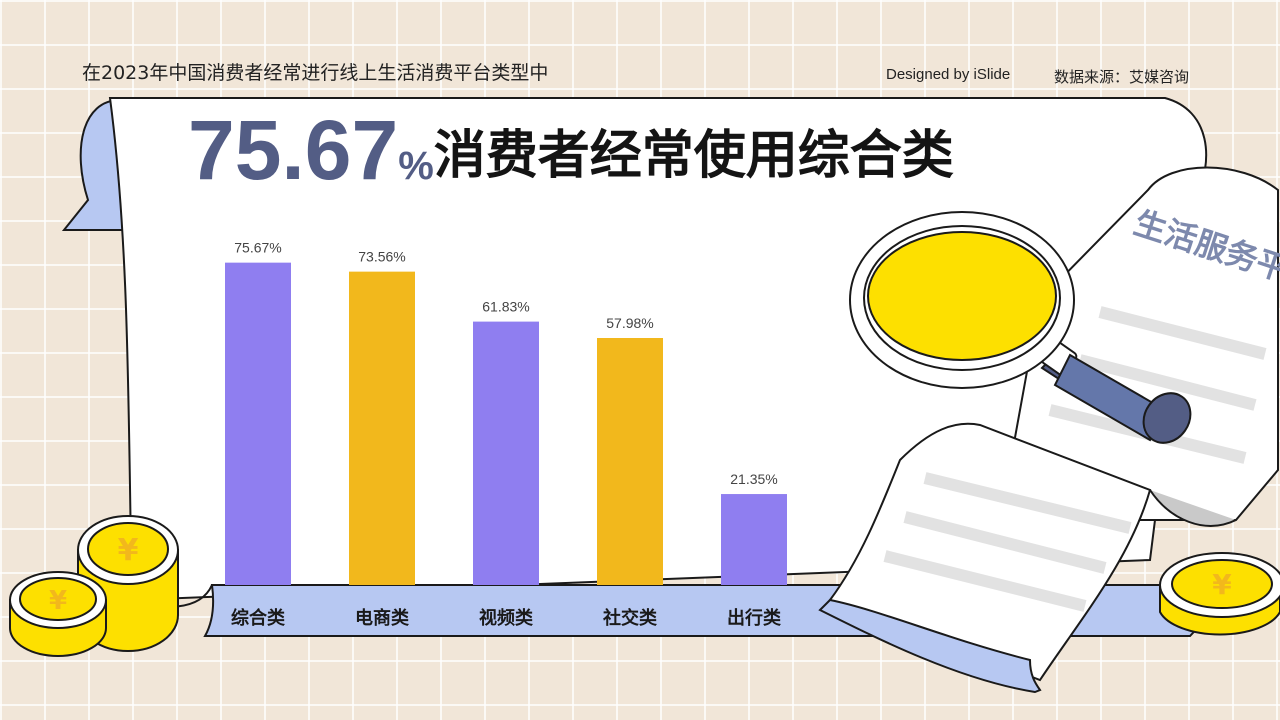 The height and width of the screenshot is (720, 1280). I want to click on category-label-1: 综合类, so click(258, 618).